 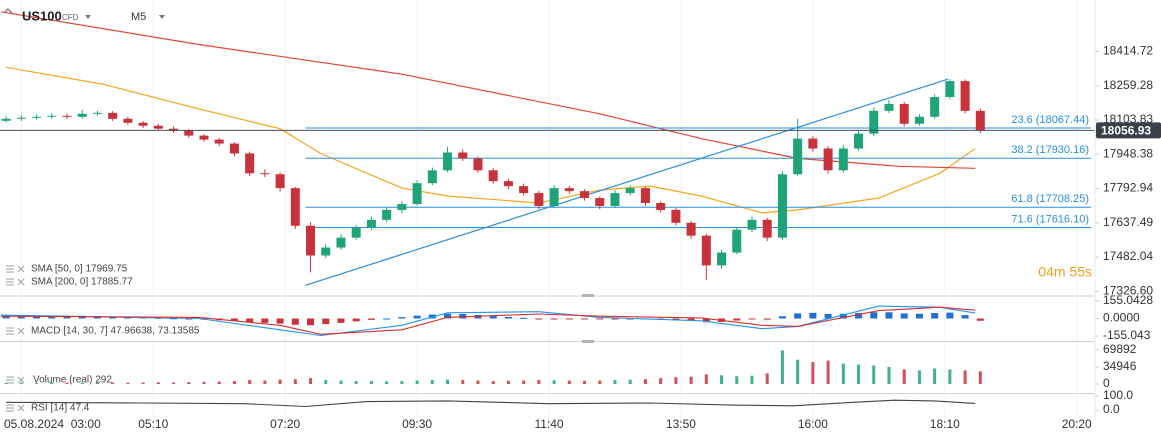 I want to click on y-tick-label: 17948.38, so click(x=1128, y=153).